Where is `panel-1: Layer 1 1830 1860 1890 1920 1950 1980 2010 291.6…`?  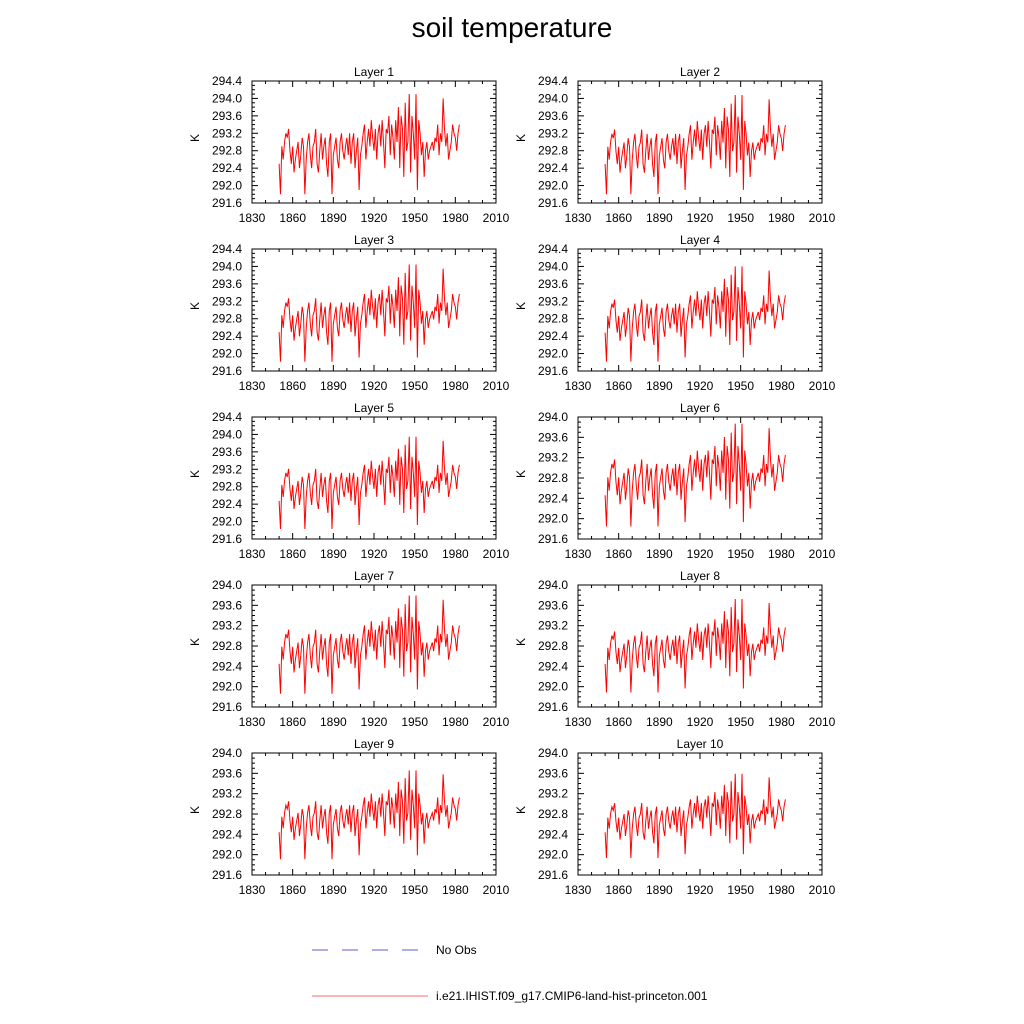 panel-1: Layer 1 1830 1860 1890 1920 1950 1980 2010 291.6… is located at coordinates (349, 145).